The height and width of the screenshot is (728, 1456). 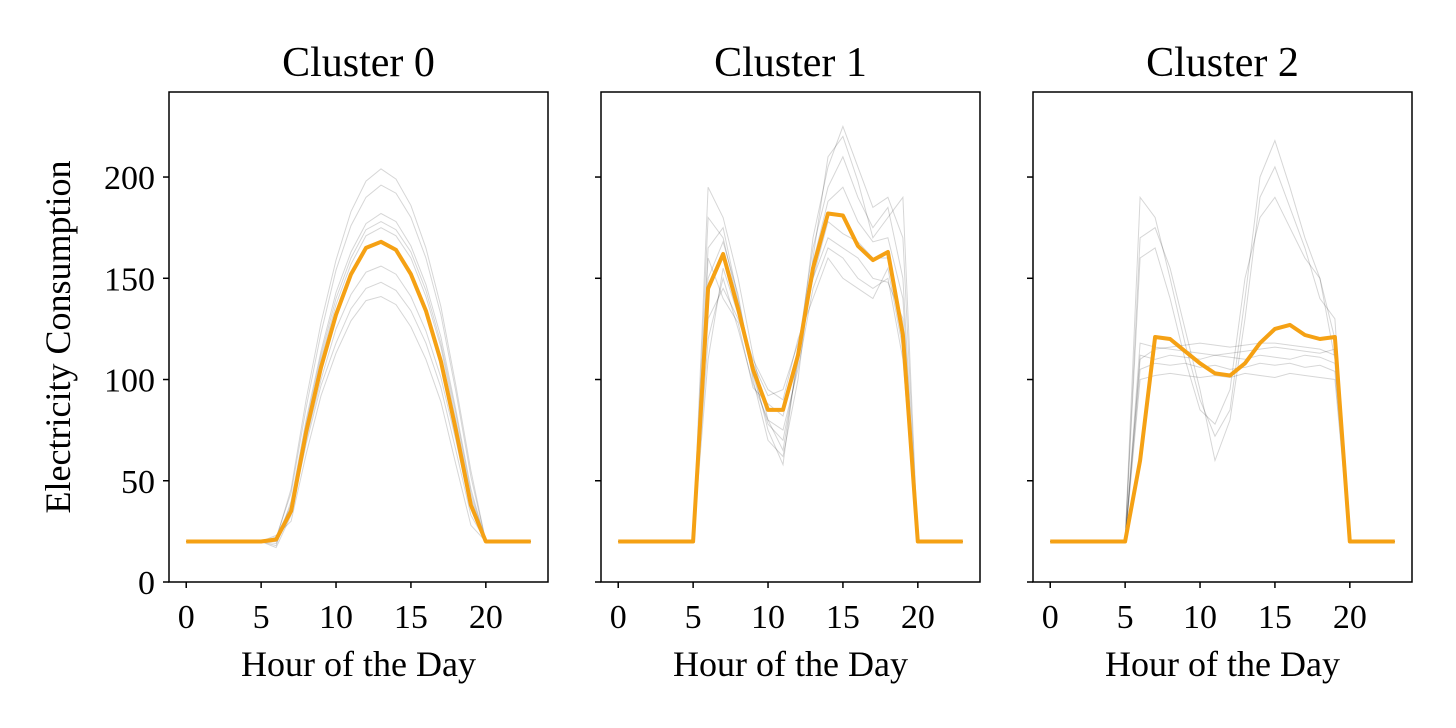 I want to click on panel-title: Cluster 2, so click(x=1222, y=63).